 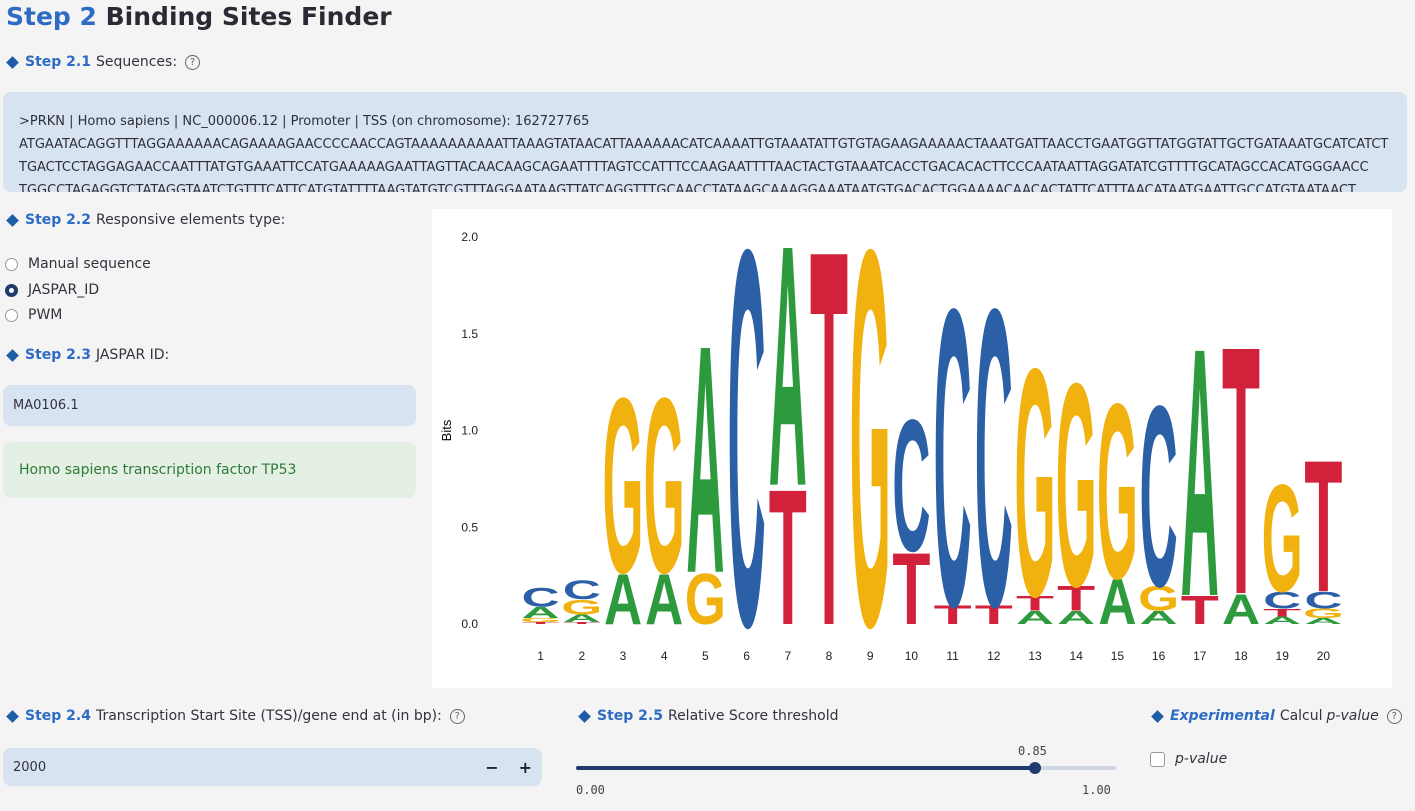 I want to click on radio-jaspar-id: JASPAR_ID, so click(x=49, y=290).